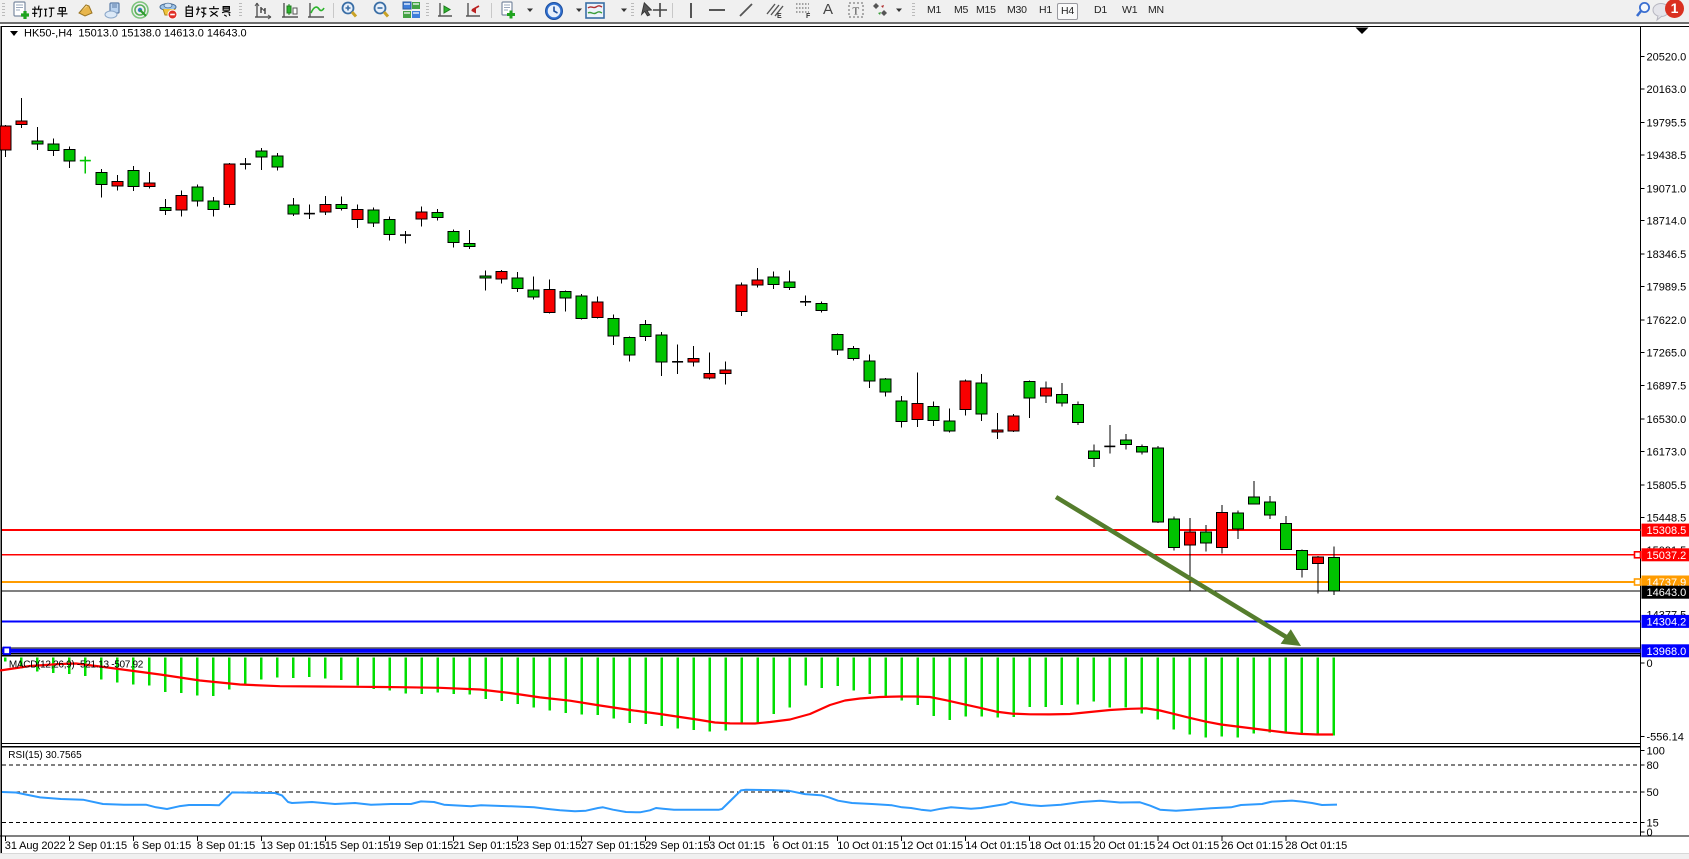  Describe the element at coordinates (1188, 846) in the screenshot. I see `svg-text: 24 Oct 01:15` at that location.